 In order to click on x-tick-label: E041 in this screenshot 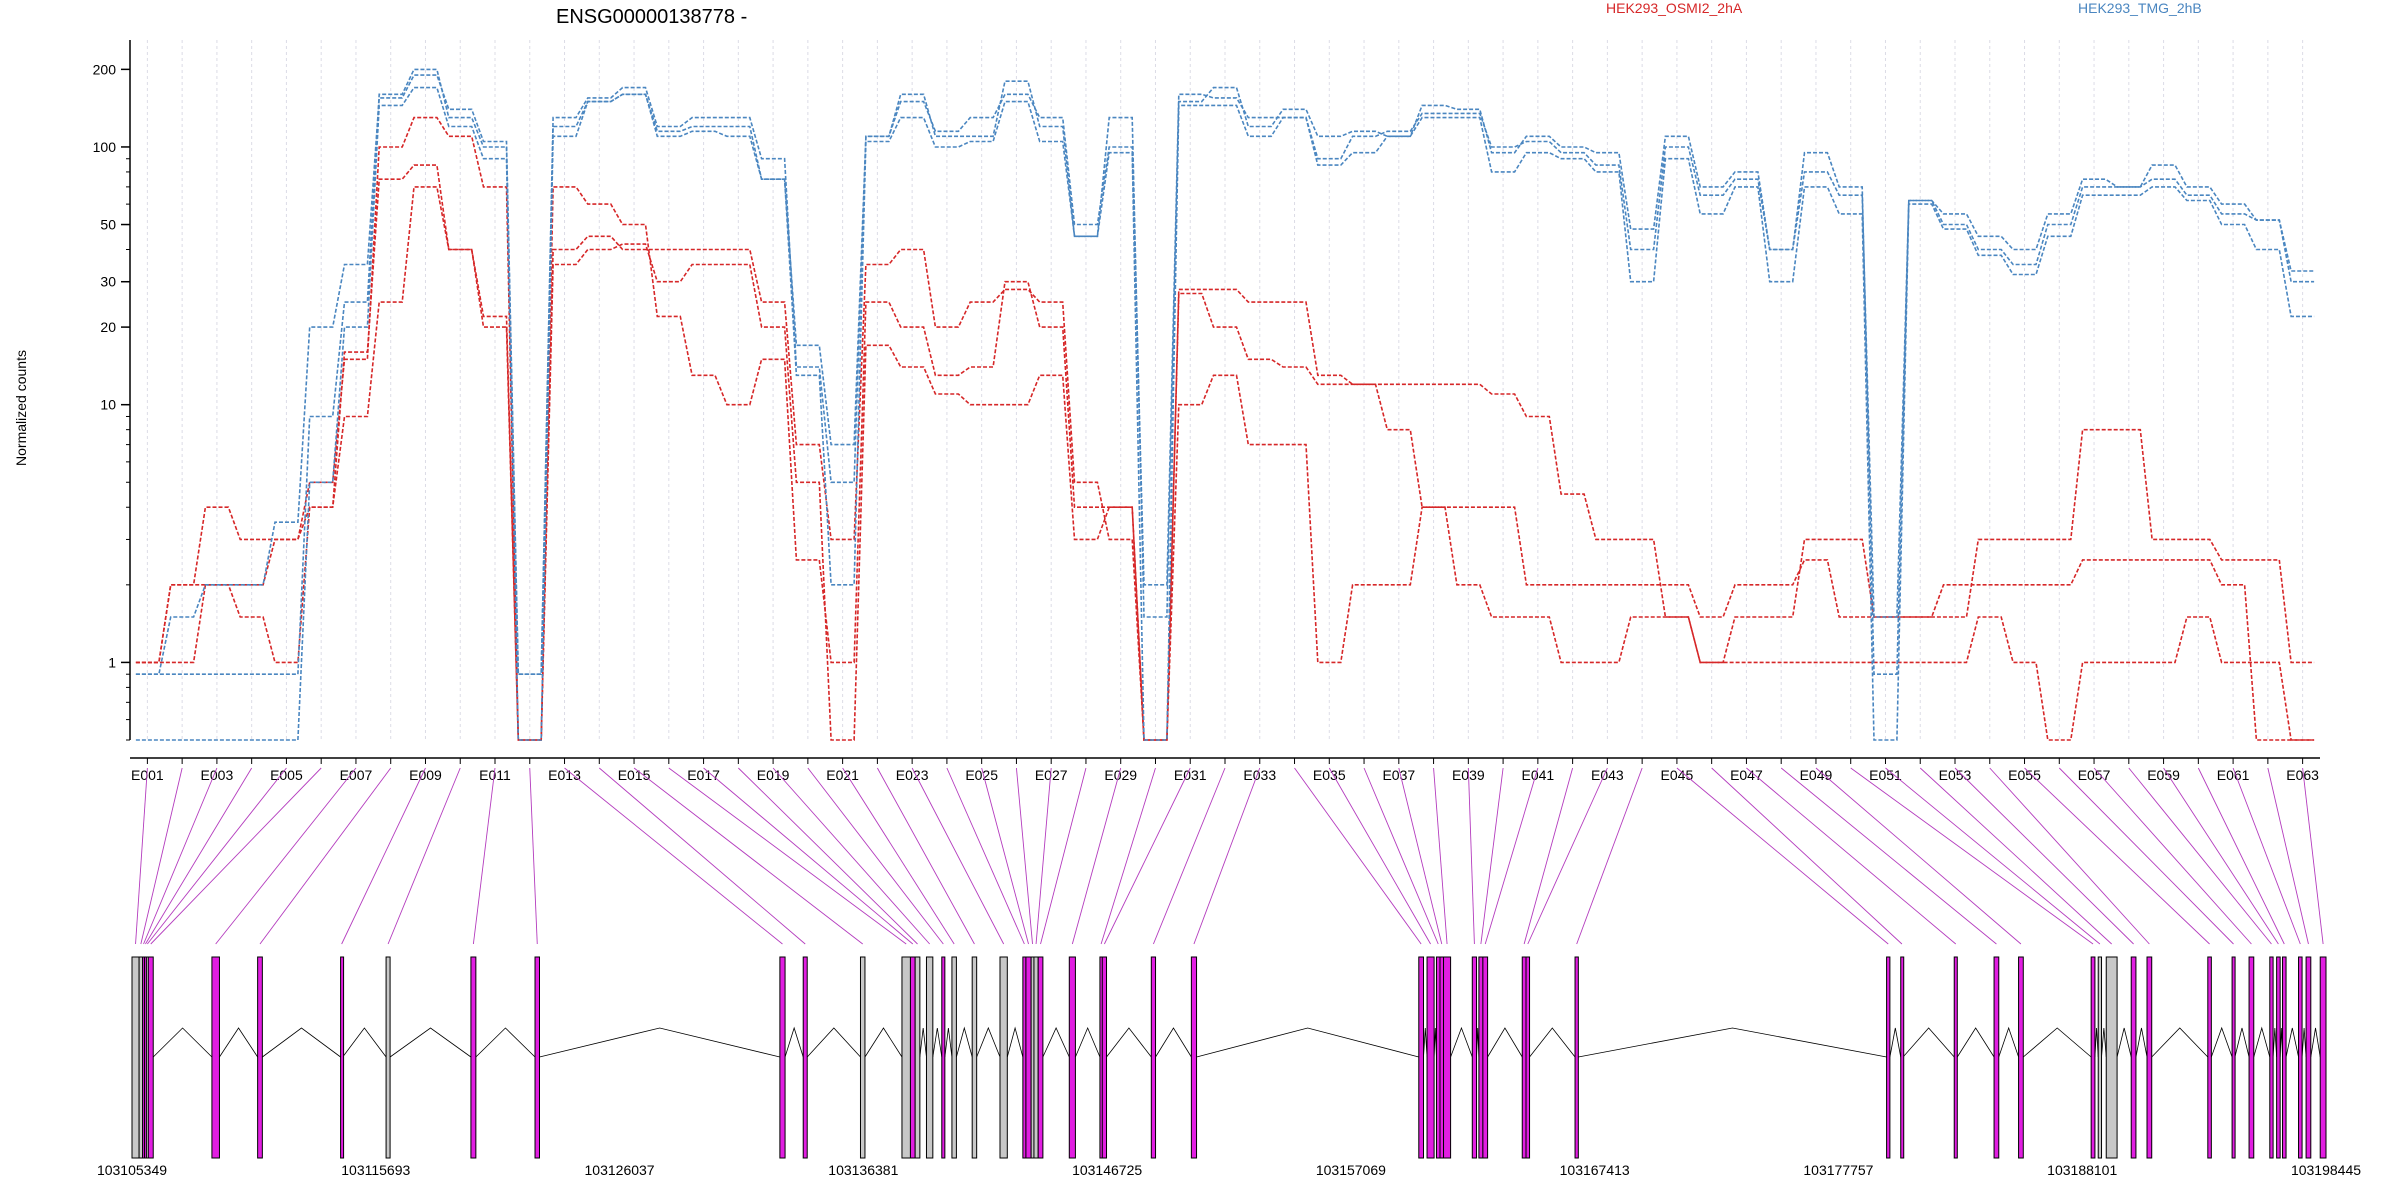, I will do `click(1538, 775)`.